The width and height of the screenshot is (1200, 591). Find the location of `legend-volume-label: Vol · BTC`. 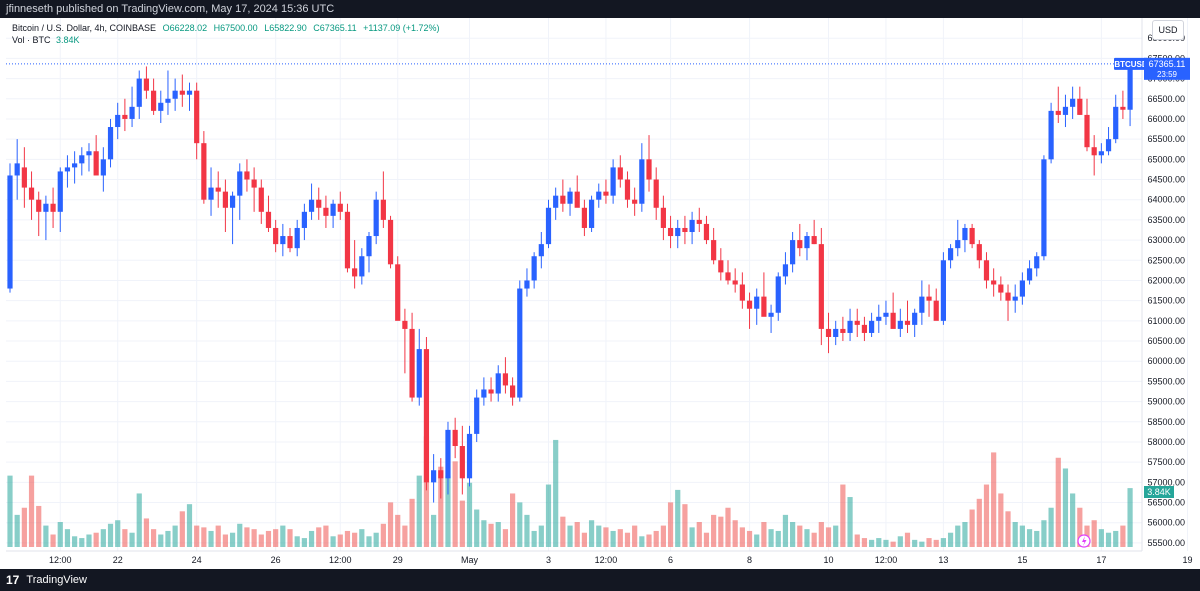

legend-volume-label: Vol · BTC is located at coordinates (31, 40).